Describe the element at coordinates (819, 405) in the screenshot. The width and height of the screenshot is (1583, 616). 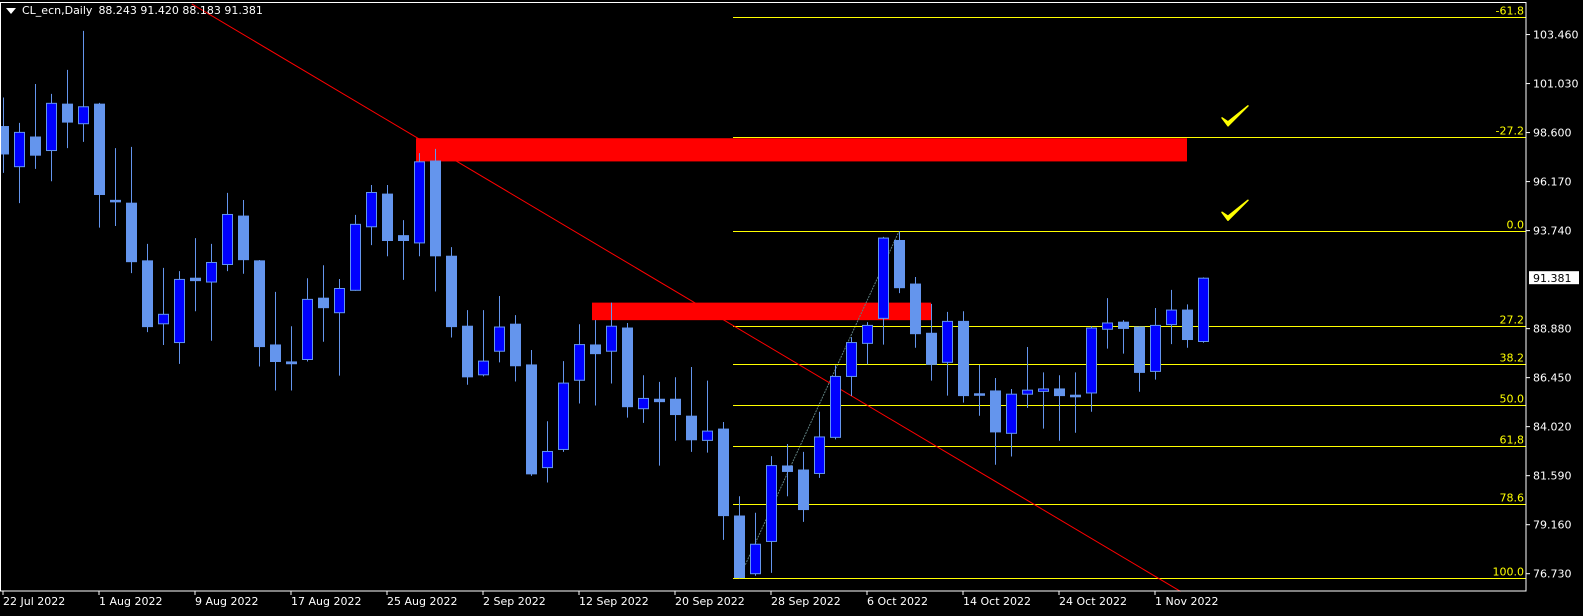
I see `fib-diagonal-line` at that location.